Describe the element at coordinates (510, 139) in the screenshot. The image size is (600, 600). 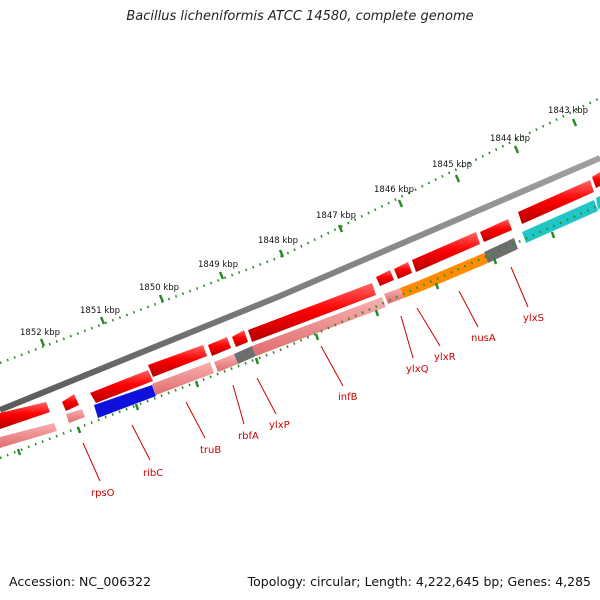
I see `kbp-label-1844: 1844 kbp` at that location.